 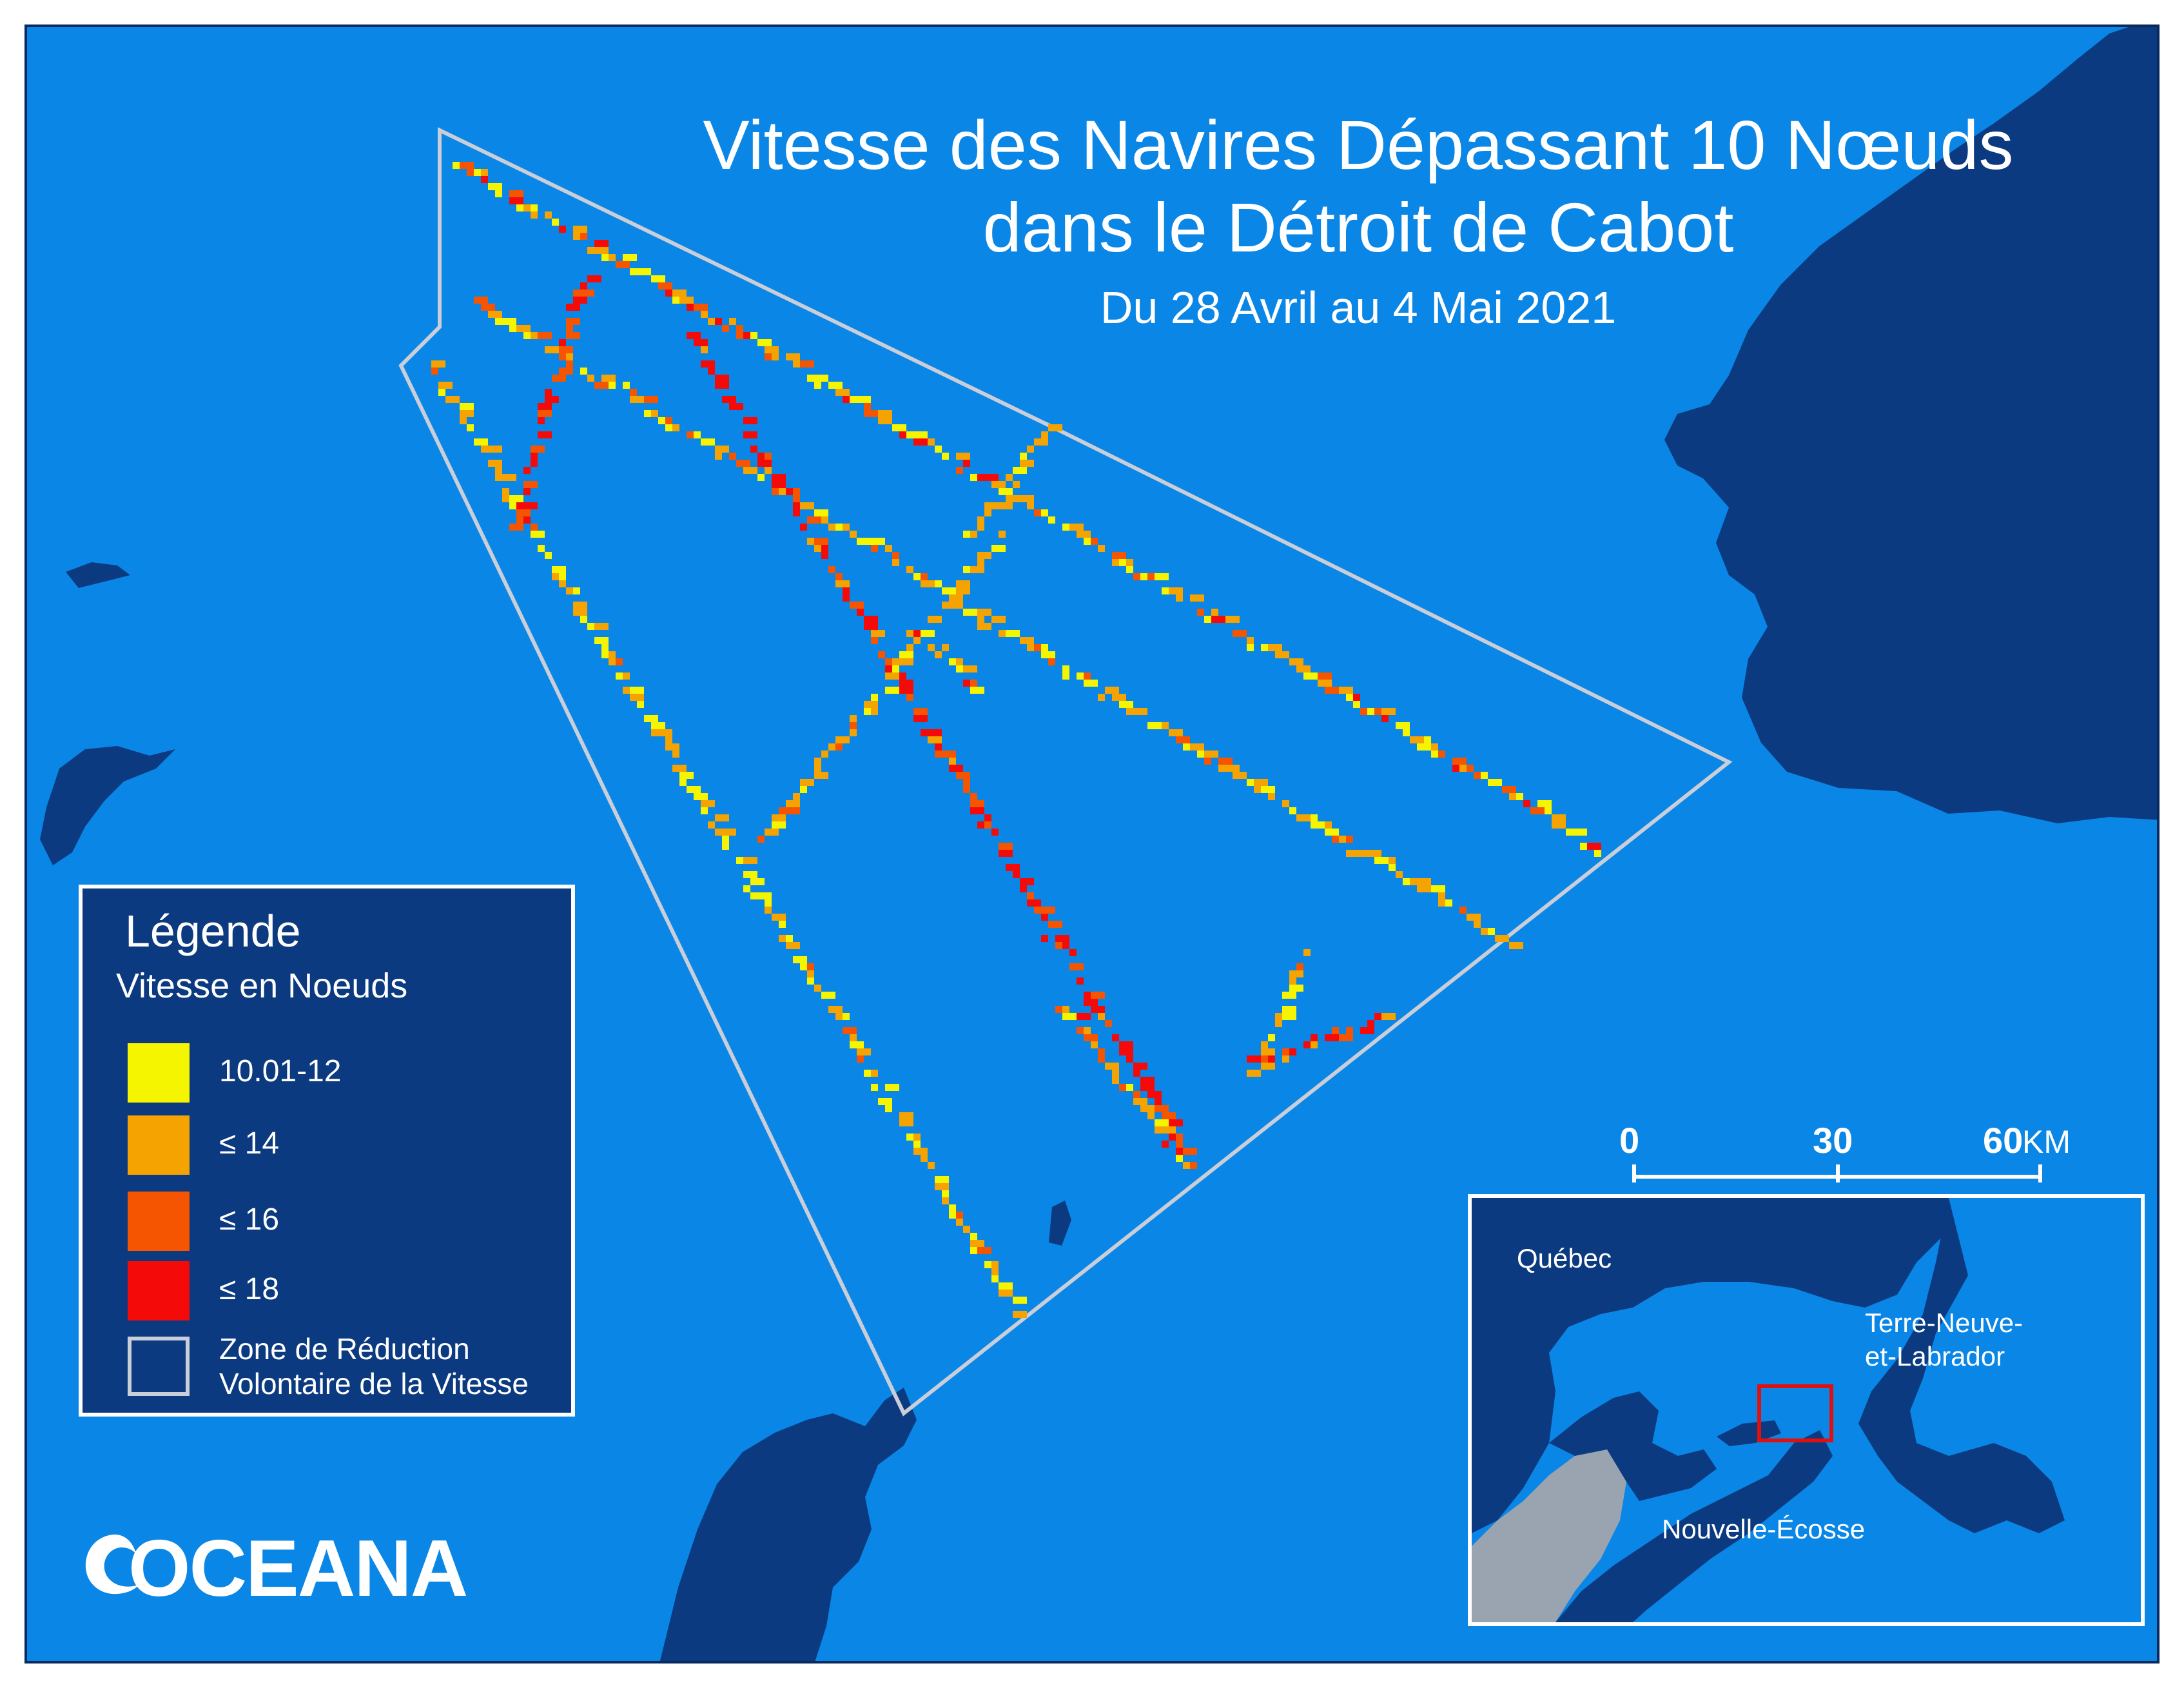 What do you see at coordinates (213, 931) in the screenshot?
I see `legend-title: Légende` at bounding box center [213, 931].